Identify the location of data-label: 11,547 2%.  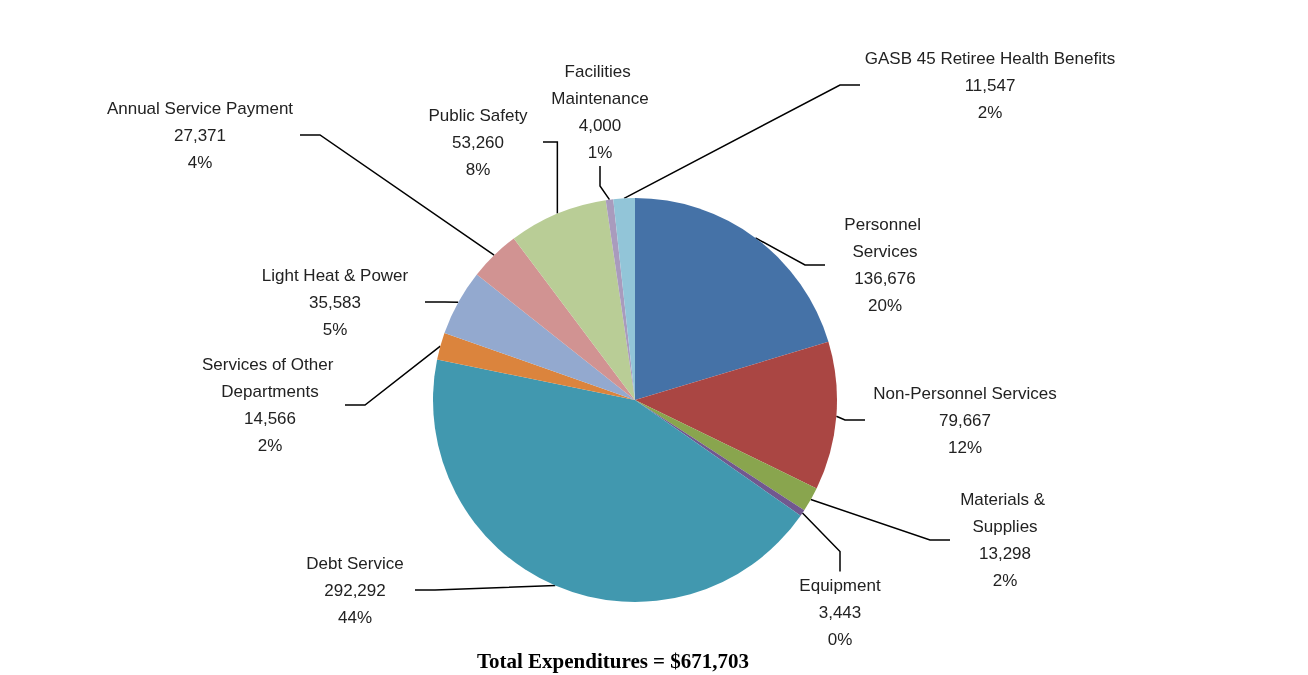
(990, 98).